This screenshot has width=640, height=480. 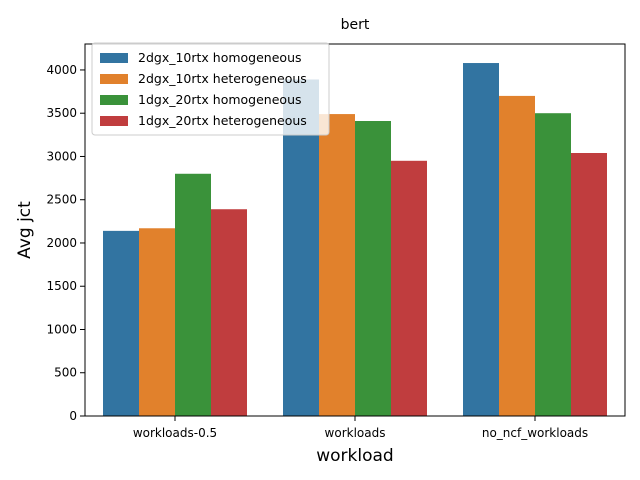 I want to click on y-tick-label-5: 2500, so click(x=61, y=200).